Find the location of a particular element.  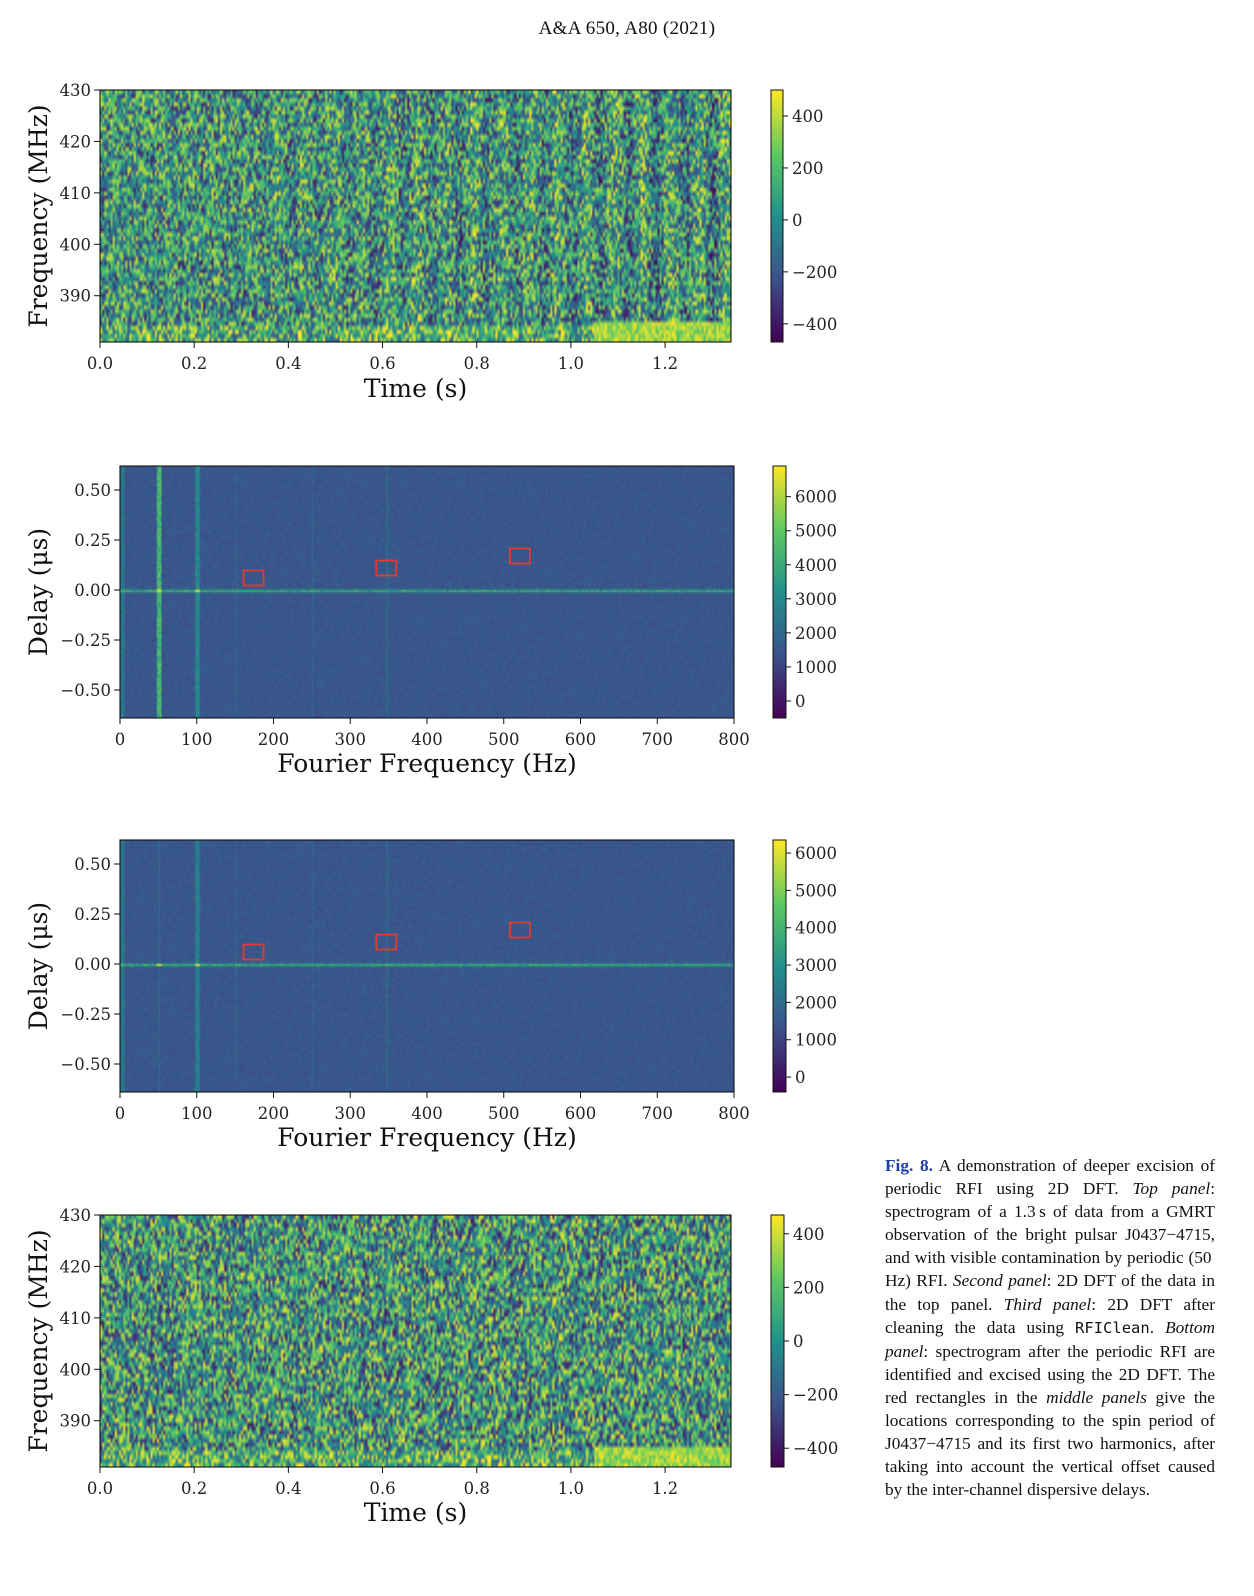

second-panel-yticks: 0.50 0.25 0.00 −0.25 −0.50 is located at coordinates (90, 590).